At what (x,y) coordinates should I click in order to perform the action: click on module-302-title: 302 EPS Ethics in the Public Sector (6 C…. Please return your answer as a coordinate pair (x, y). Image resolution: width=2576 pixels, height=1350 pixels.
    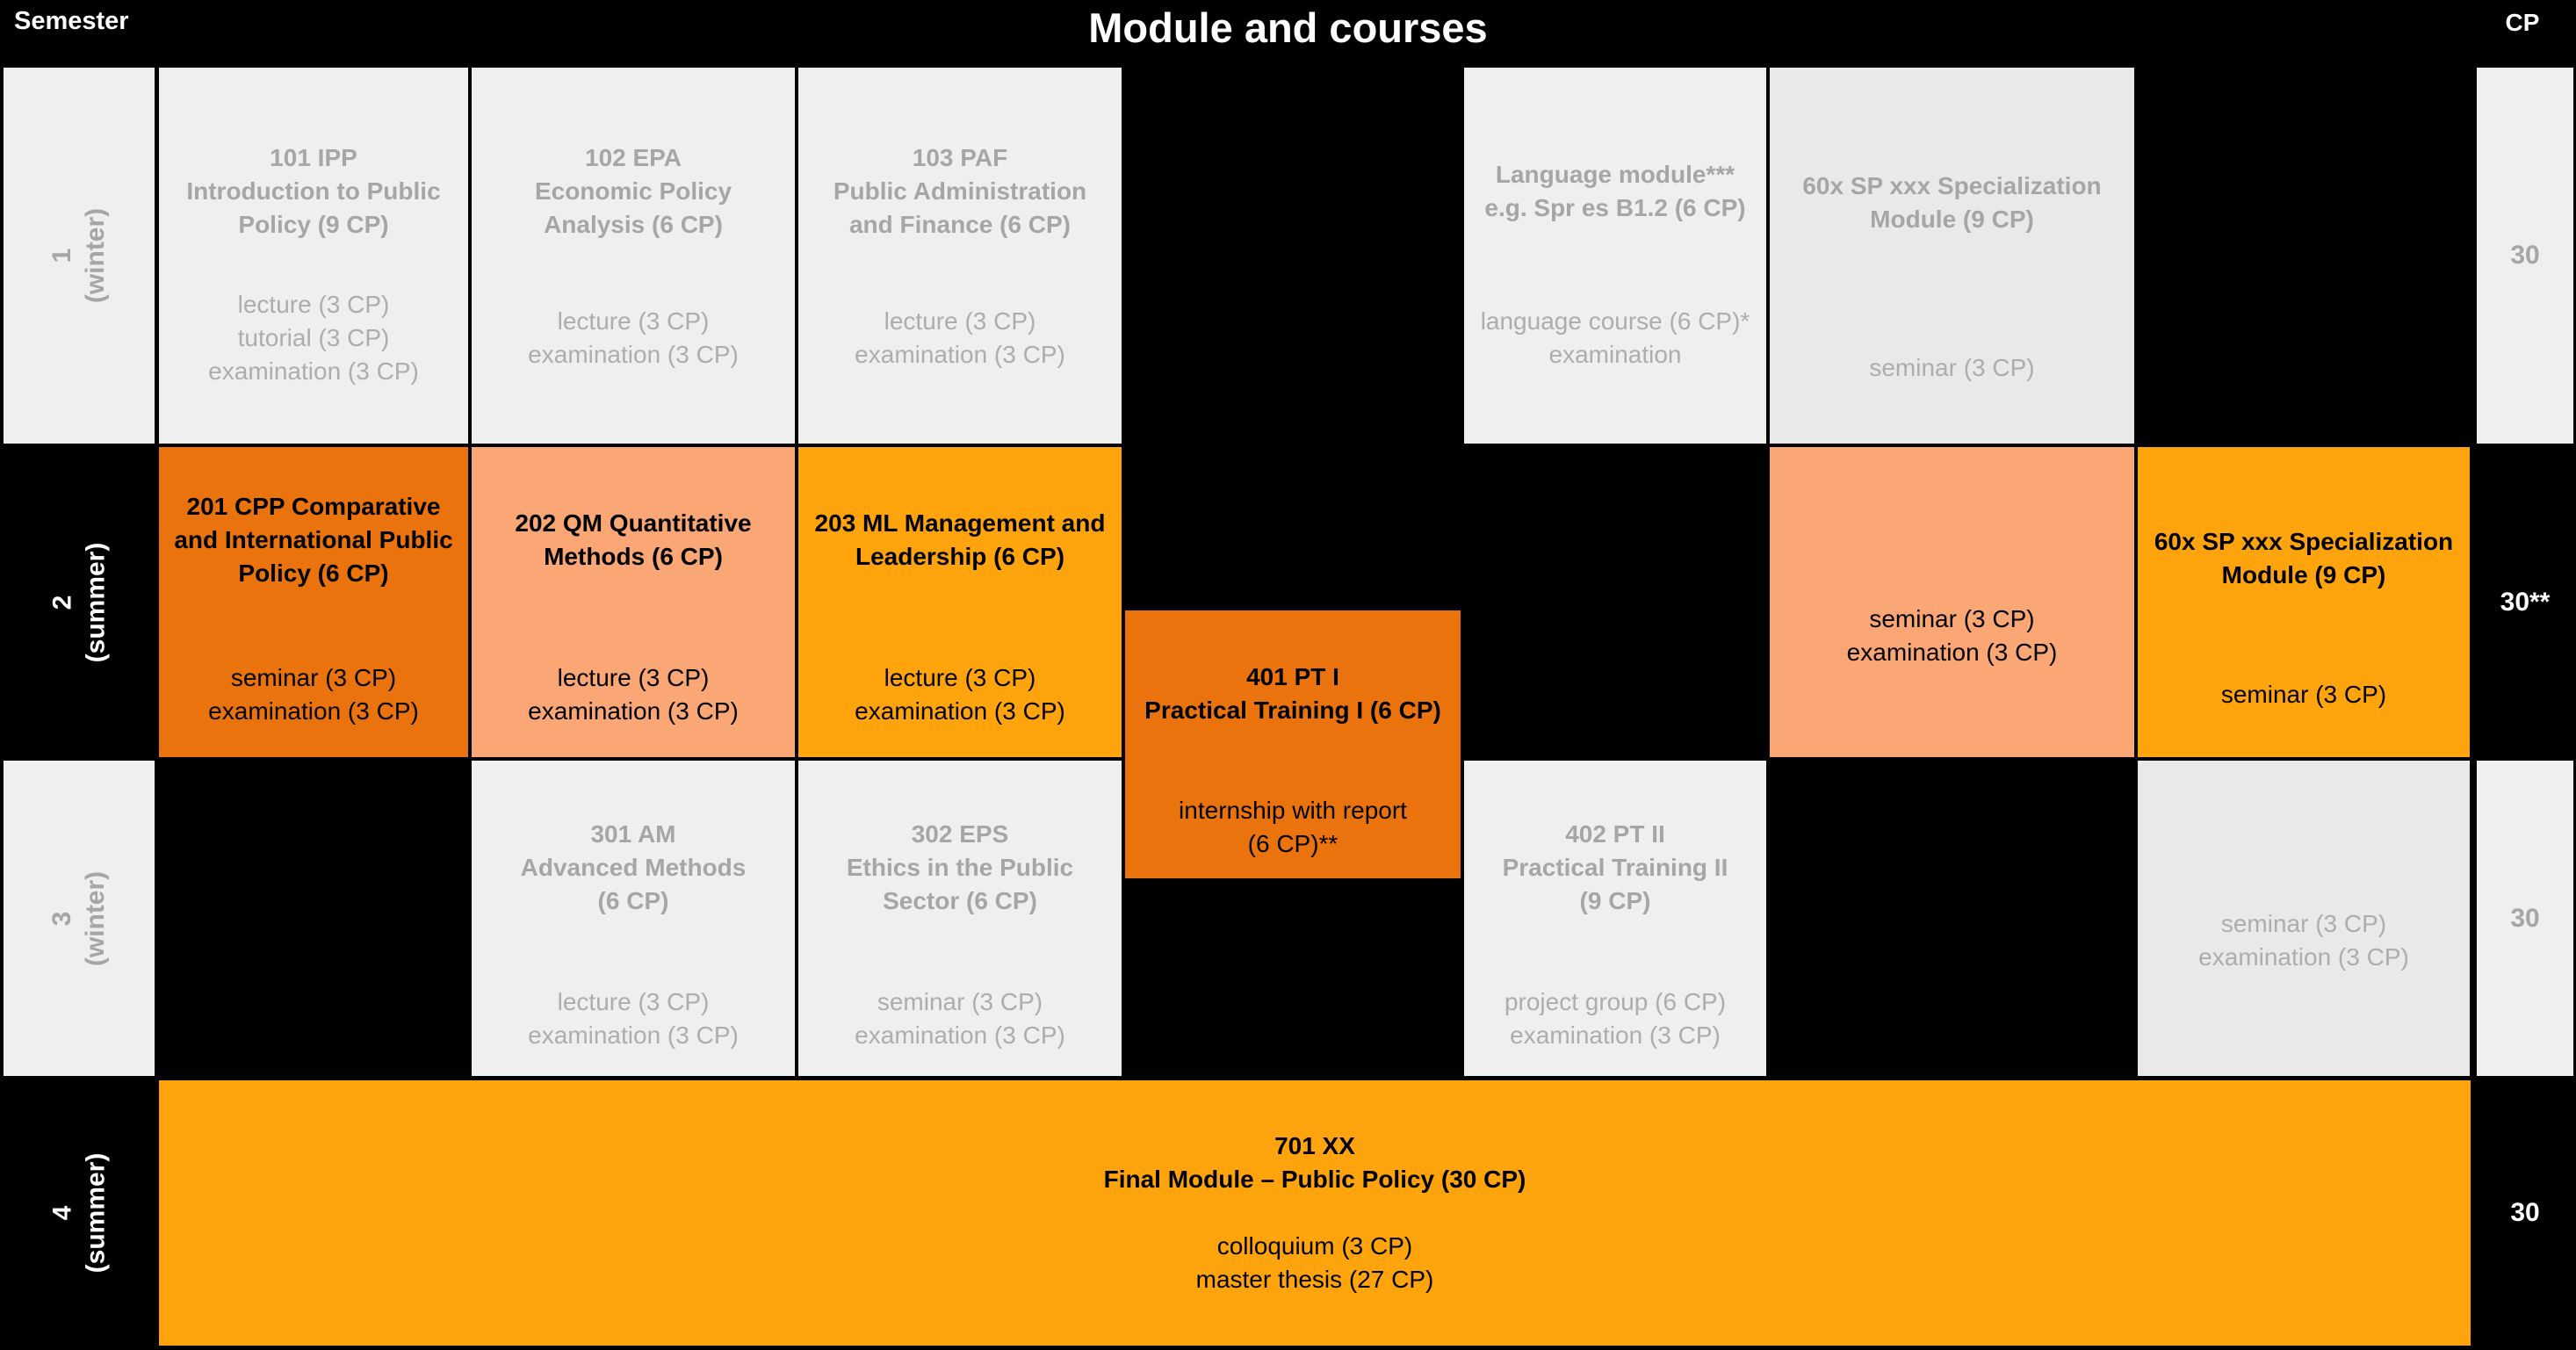
    Looking at the image, I should click on (960, 867).